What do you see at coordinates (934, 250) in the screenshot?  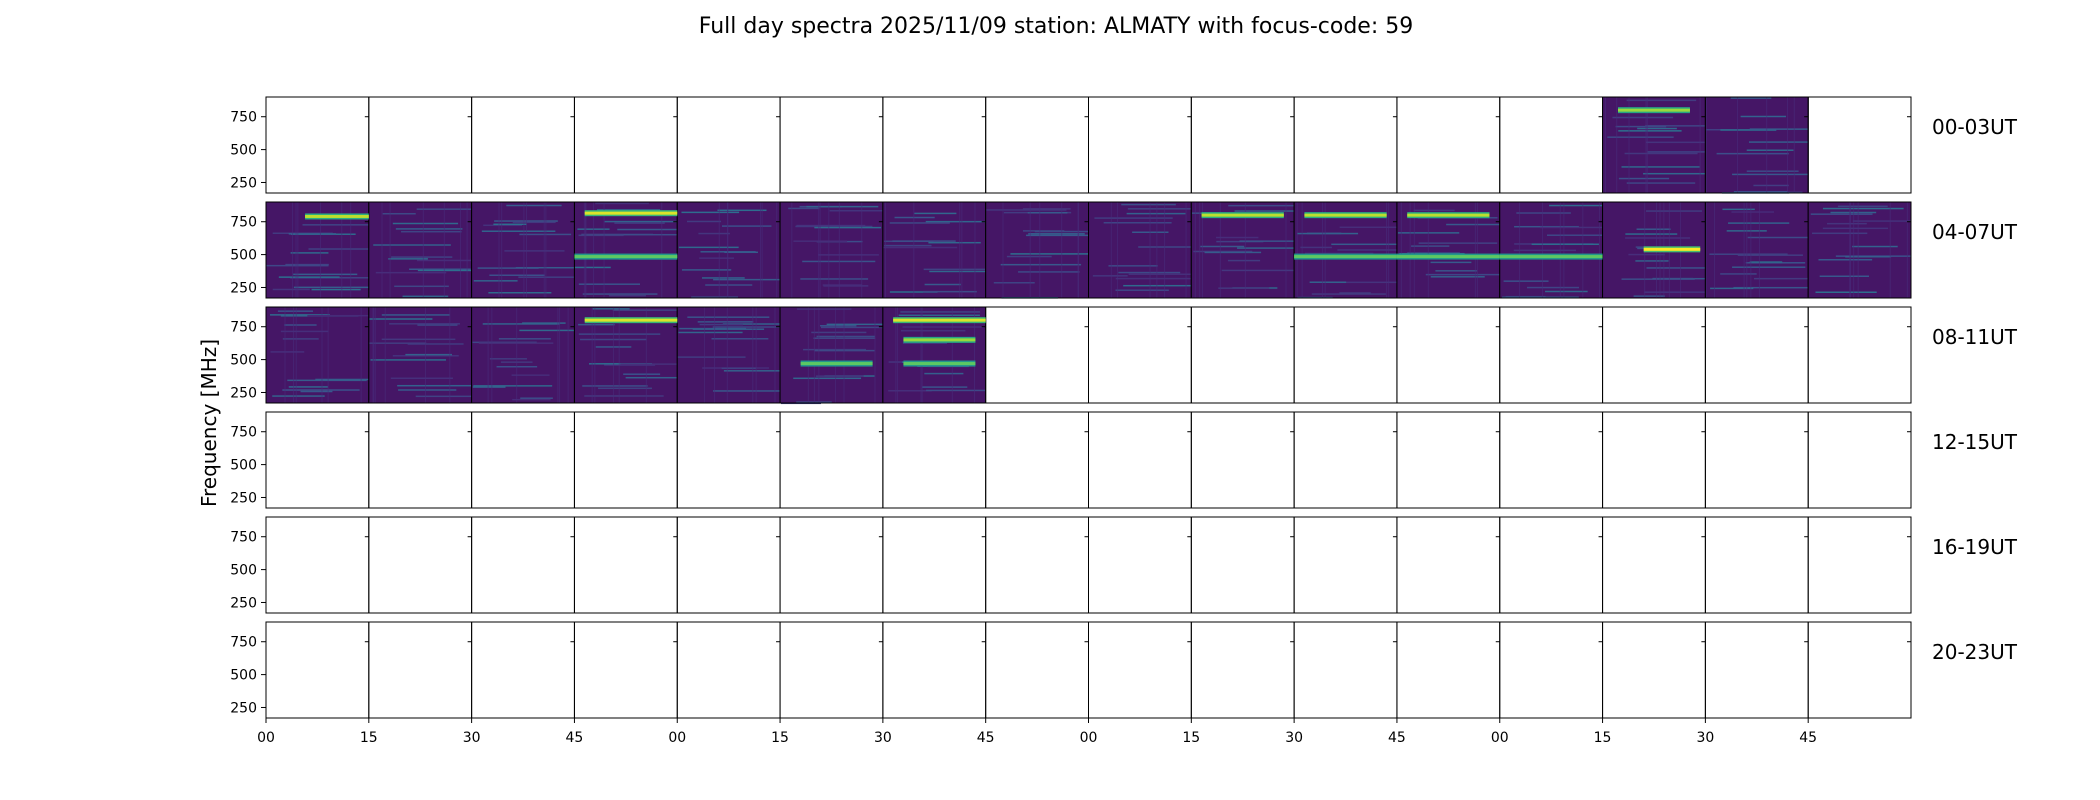 I see `spectrum-background` at bounding box center [934, 250].